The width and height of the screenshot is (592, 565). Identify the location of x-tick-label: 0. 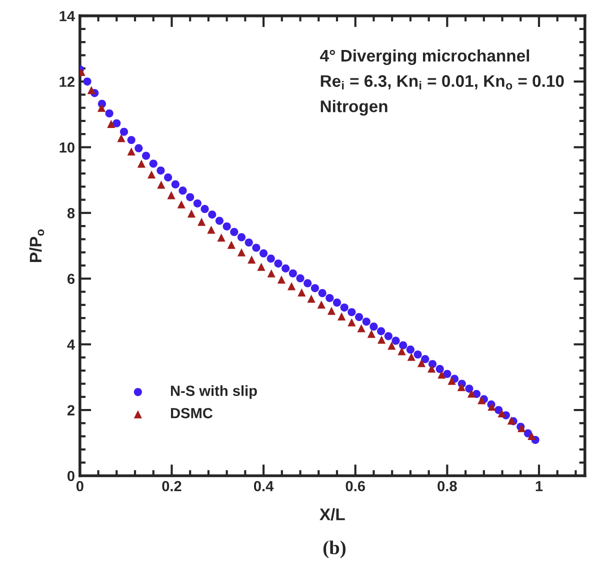
(80, 486).